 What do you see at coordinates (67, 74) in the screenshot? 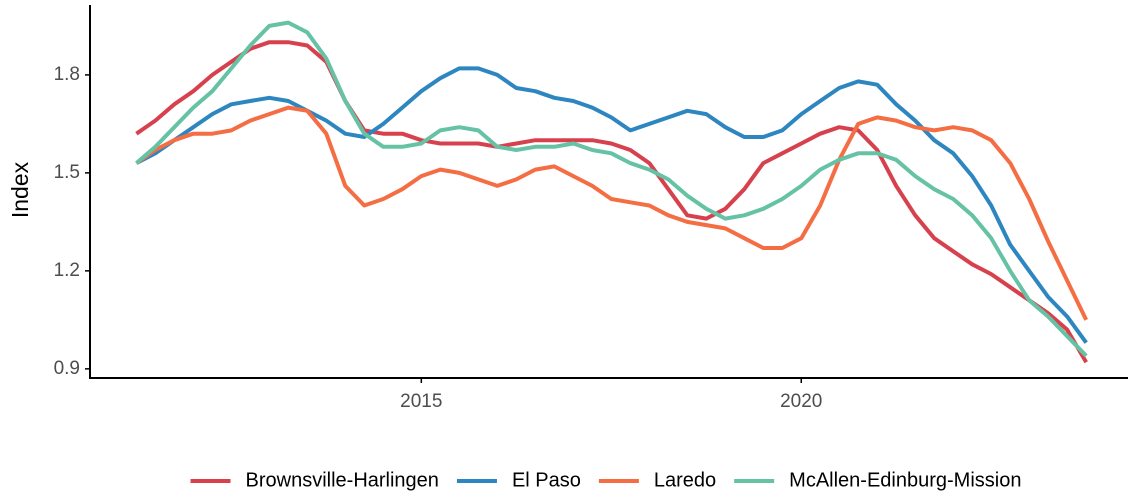
I see `y-tick-label: 1.8` at bounding box center [67, 74].